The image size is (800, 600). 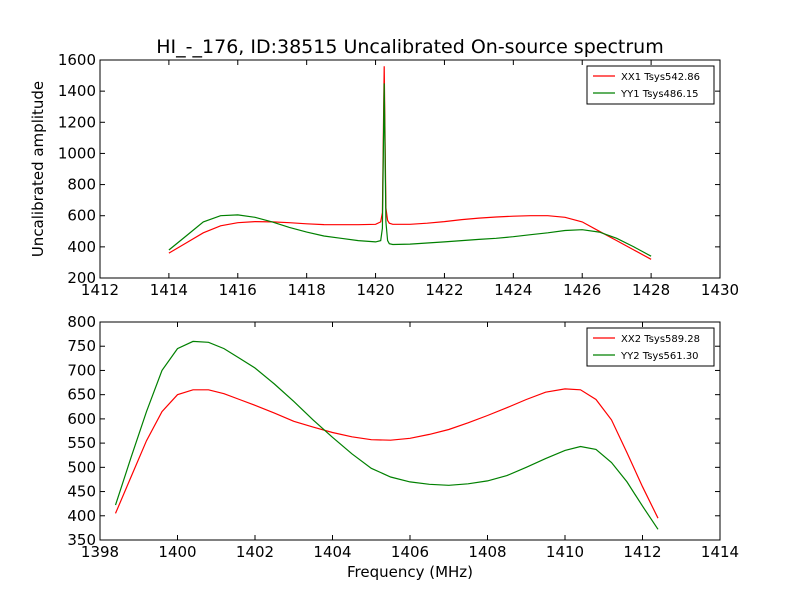 What do you see at coordinates (487, 552) in the screenshot?
I see `bottom-x-tick-label: 1408` at bounding box center [487, 552].